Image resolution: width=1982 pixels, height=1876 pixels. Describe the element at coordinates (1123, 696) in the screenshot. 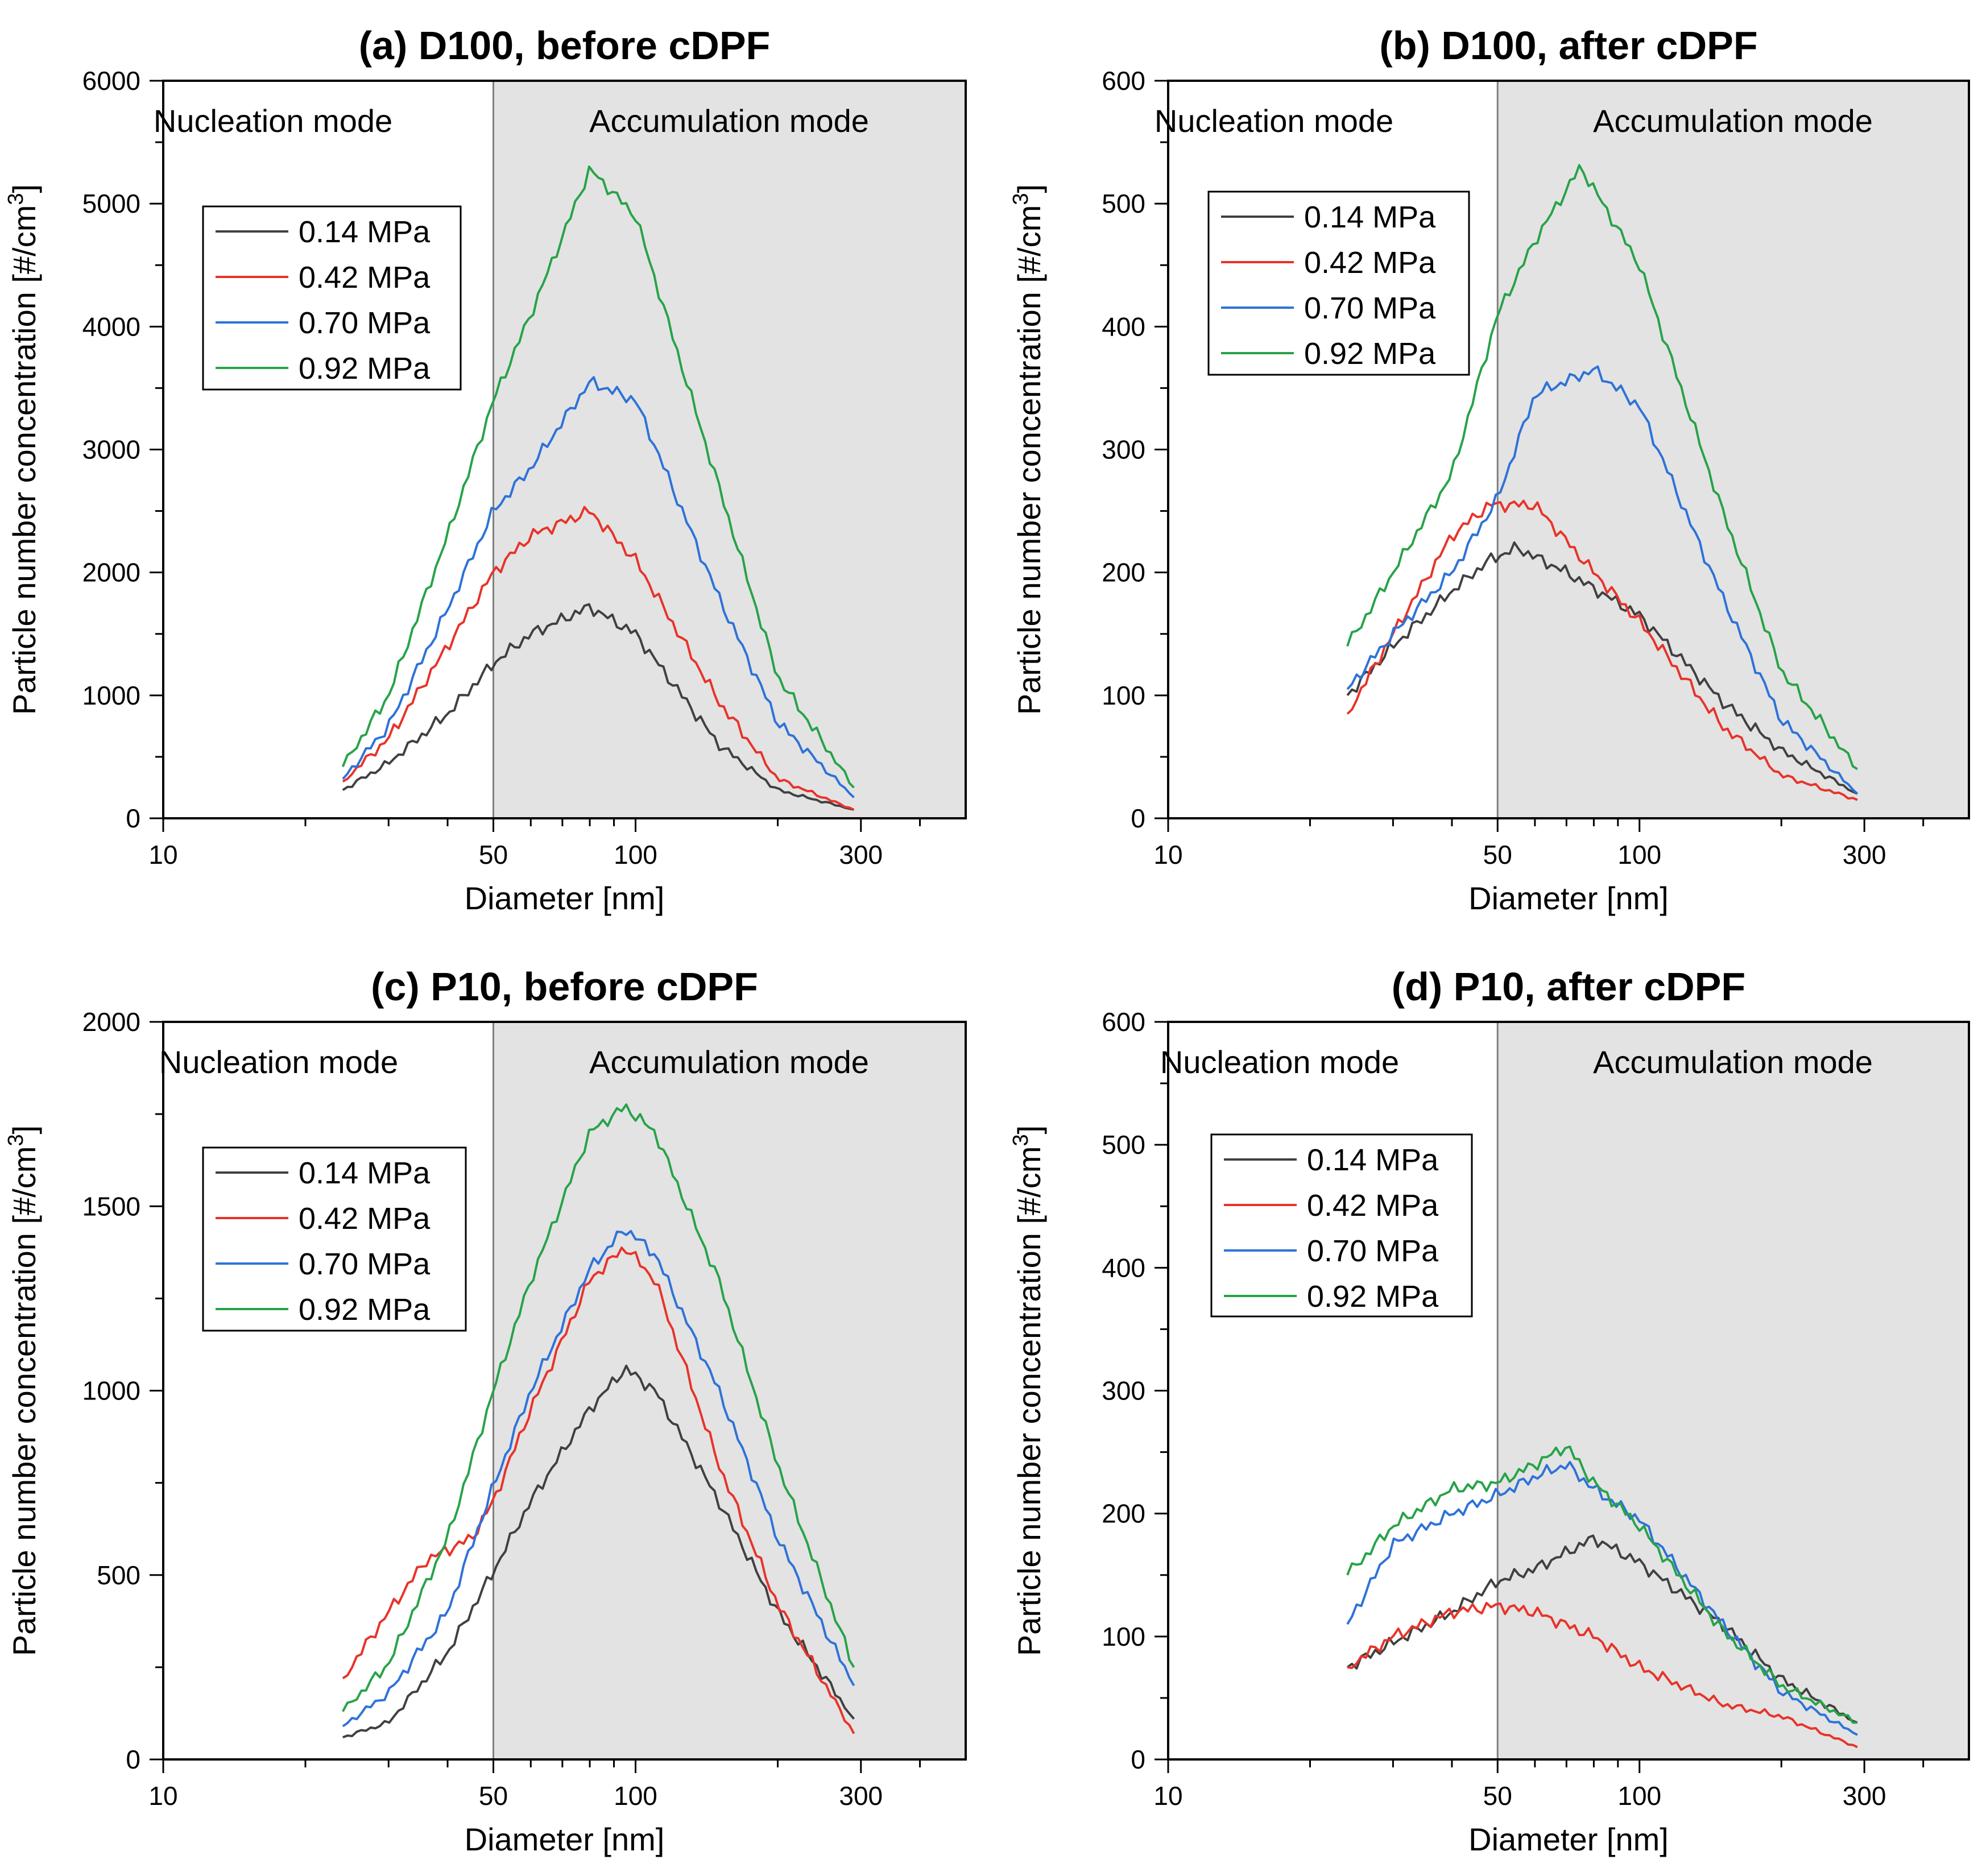

I see `y-tick-label: 100` at that location.